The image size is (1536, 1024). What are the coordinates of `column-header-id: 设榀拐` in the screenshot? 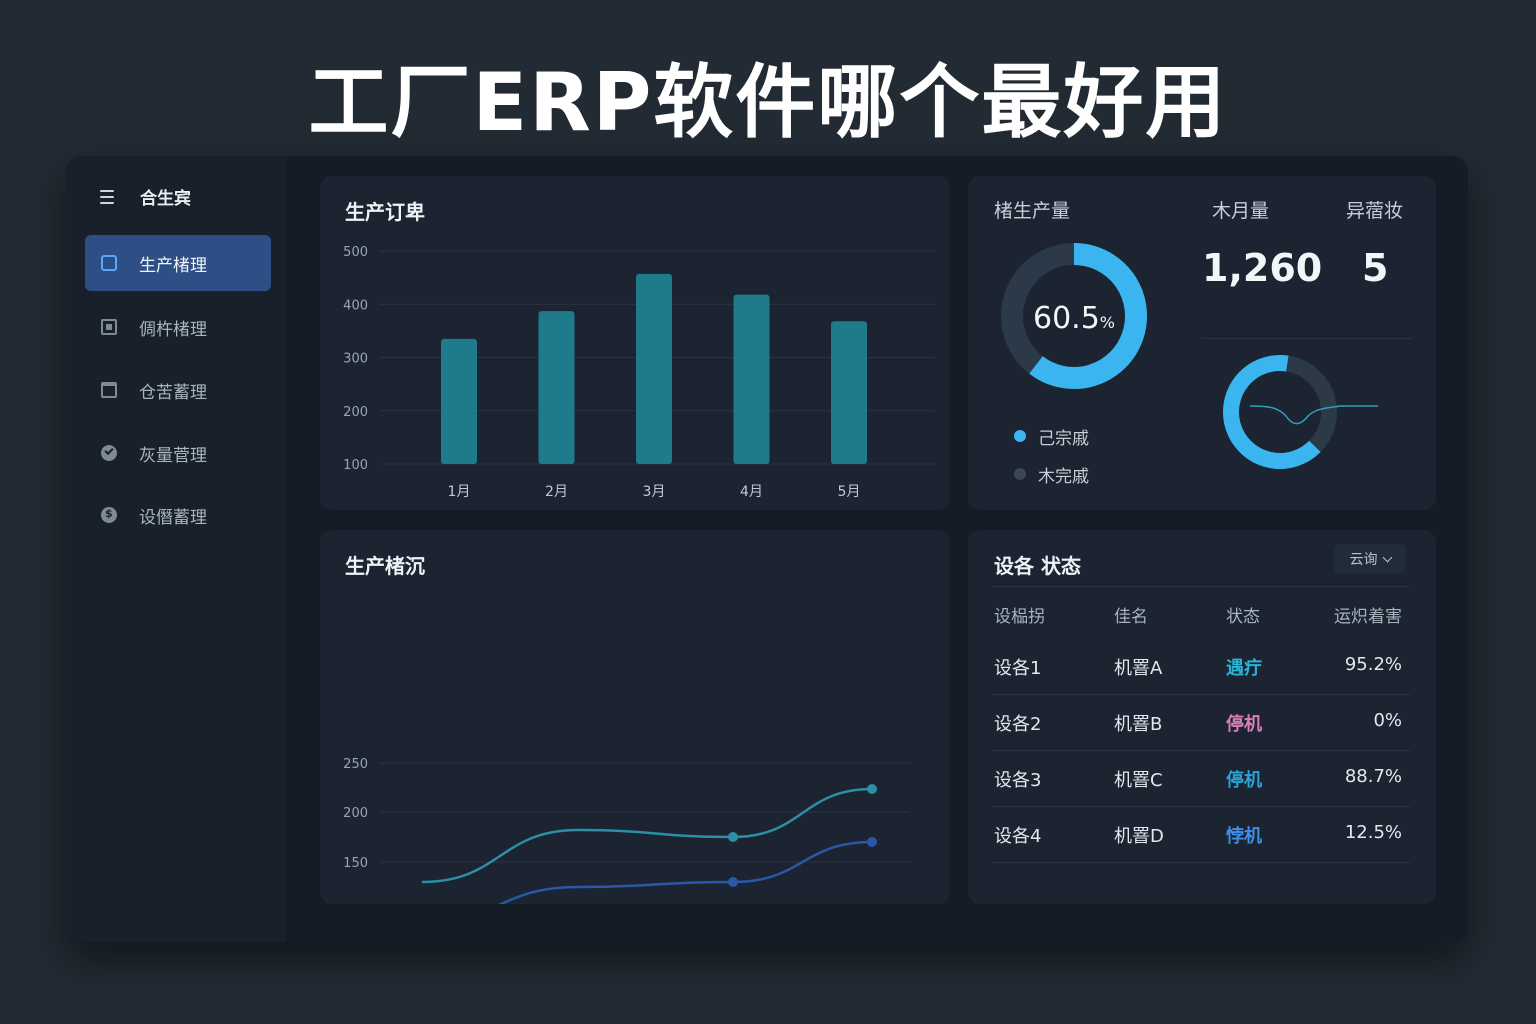 It's located at (1019, 617).